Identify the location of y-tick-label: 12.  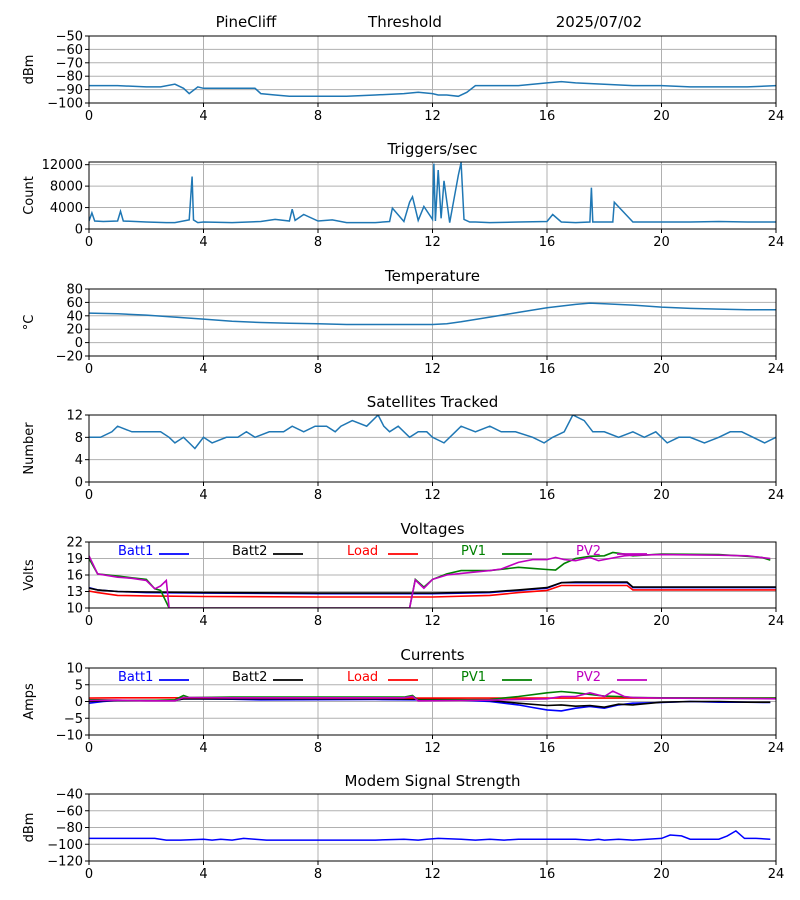
(74, 416).